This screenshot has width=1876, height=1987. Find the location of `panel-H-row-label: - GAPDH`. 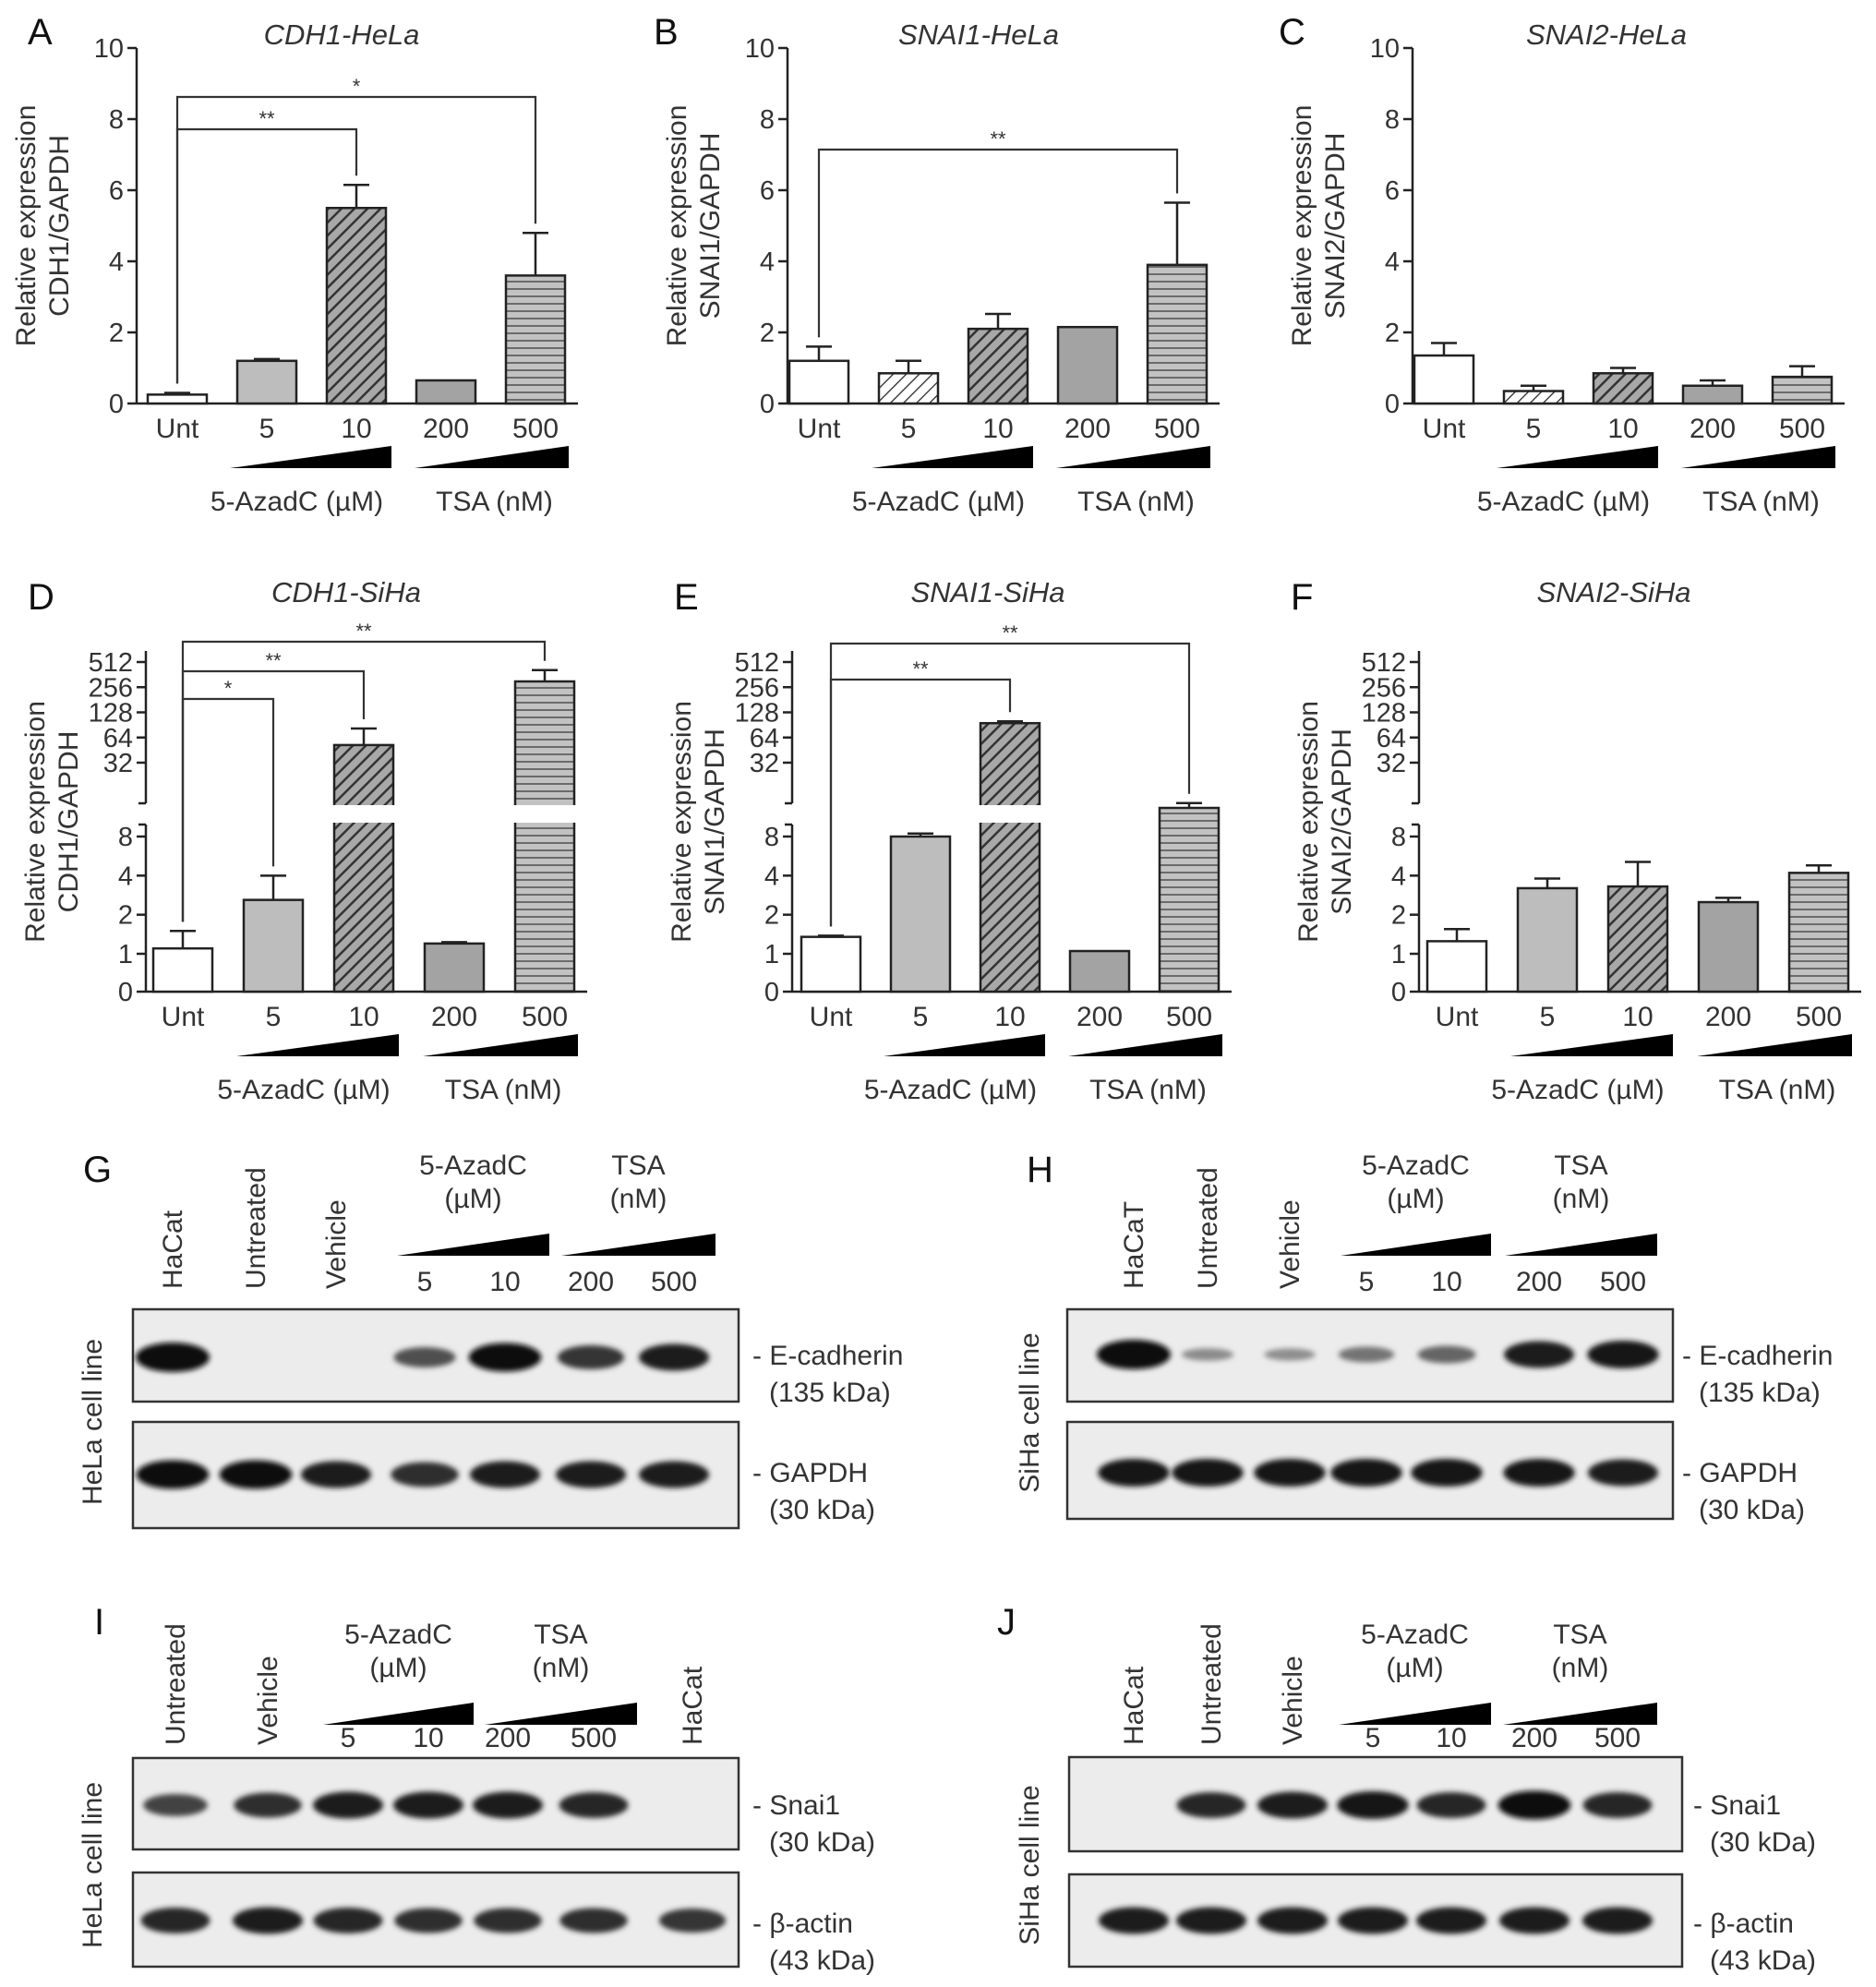

panel-H-row-label: - GAPDH is located at coordinates (1740, 1473).